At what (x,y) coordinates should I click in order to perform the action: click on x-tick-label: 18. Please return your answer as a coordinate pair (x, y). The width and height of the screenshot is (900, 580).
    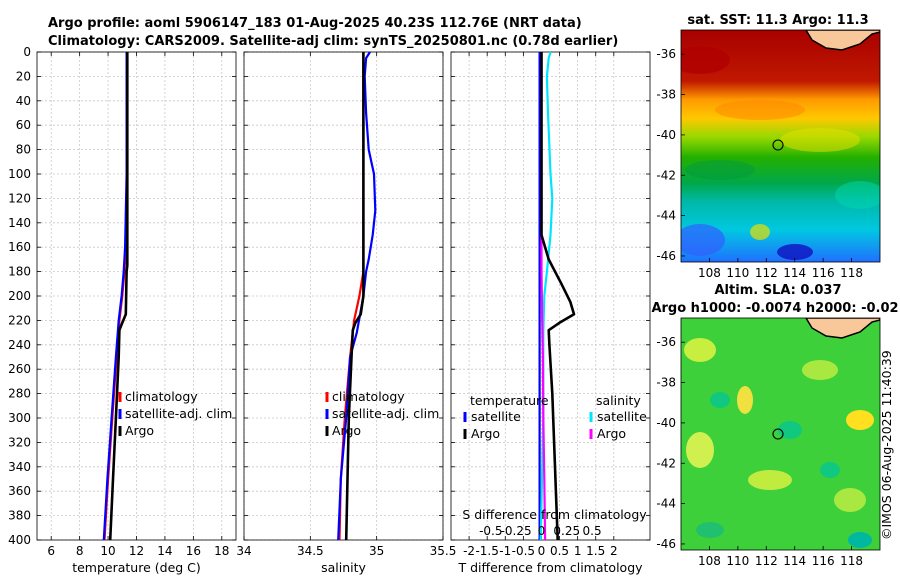
    Looking at the image, I should click on (221, 551).